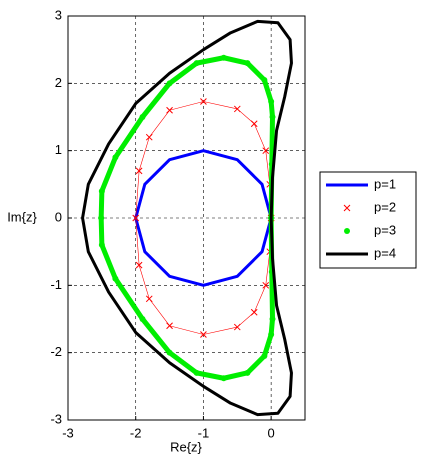 The width and height of the screenshot is (432, 464). Describe the element at coordinates (56, 351) in the screenshot. I see `y-tick-label: -2` at that location.